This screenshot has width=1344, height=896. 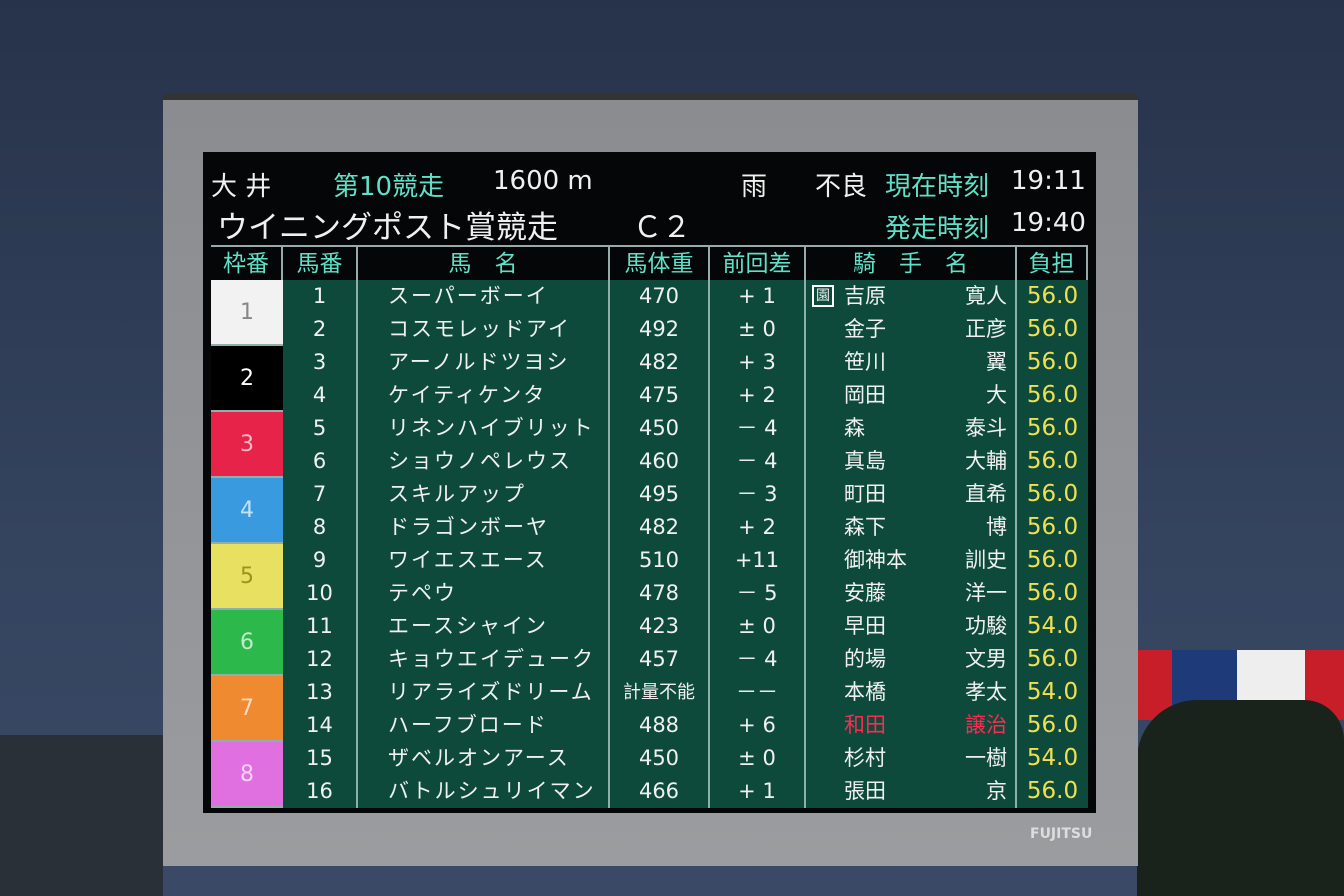 I want to click on jockey-surname: 御神本, so click(x=875, y=560).